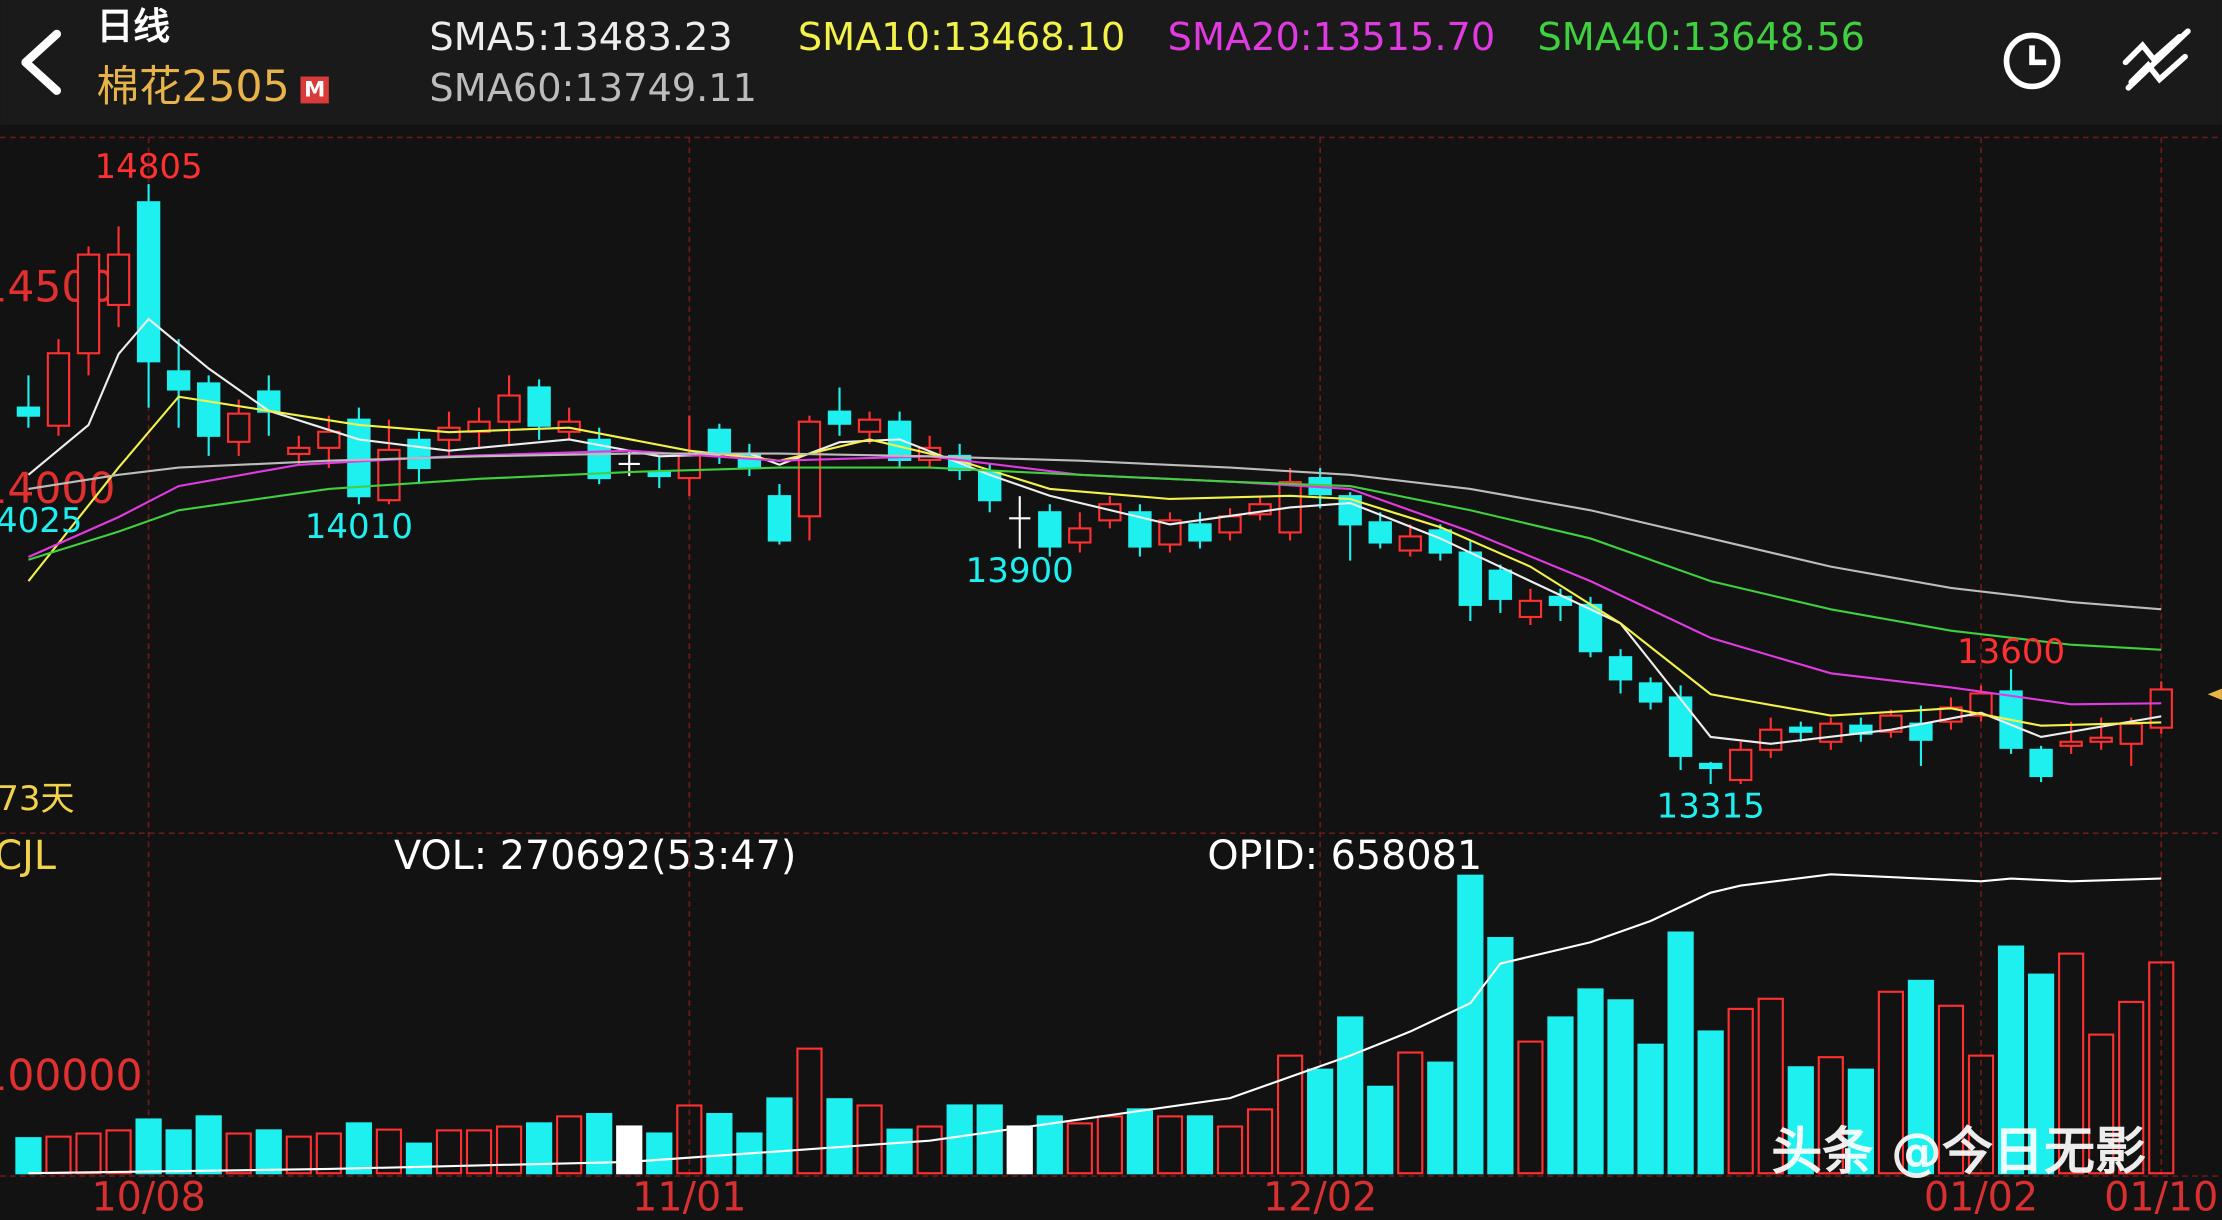  Describe the element at coordinates (2038, 55) in the screenshot. I see `clock-hands` at that location.